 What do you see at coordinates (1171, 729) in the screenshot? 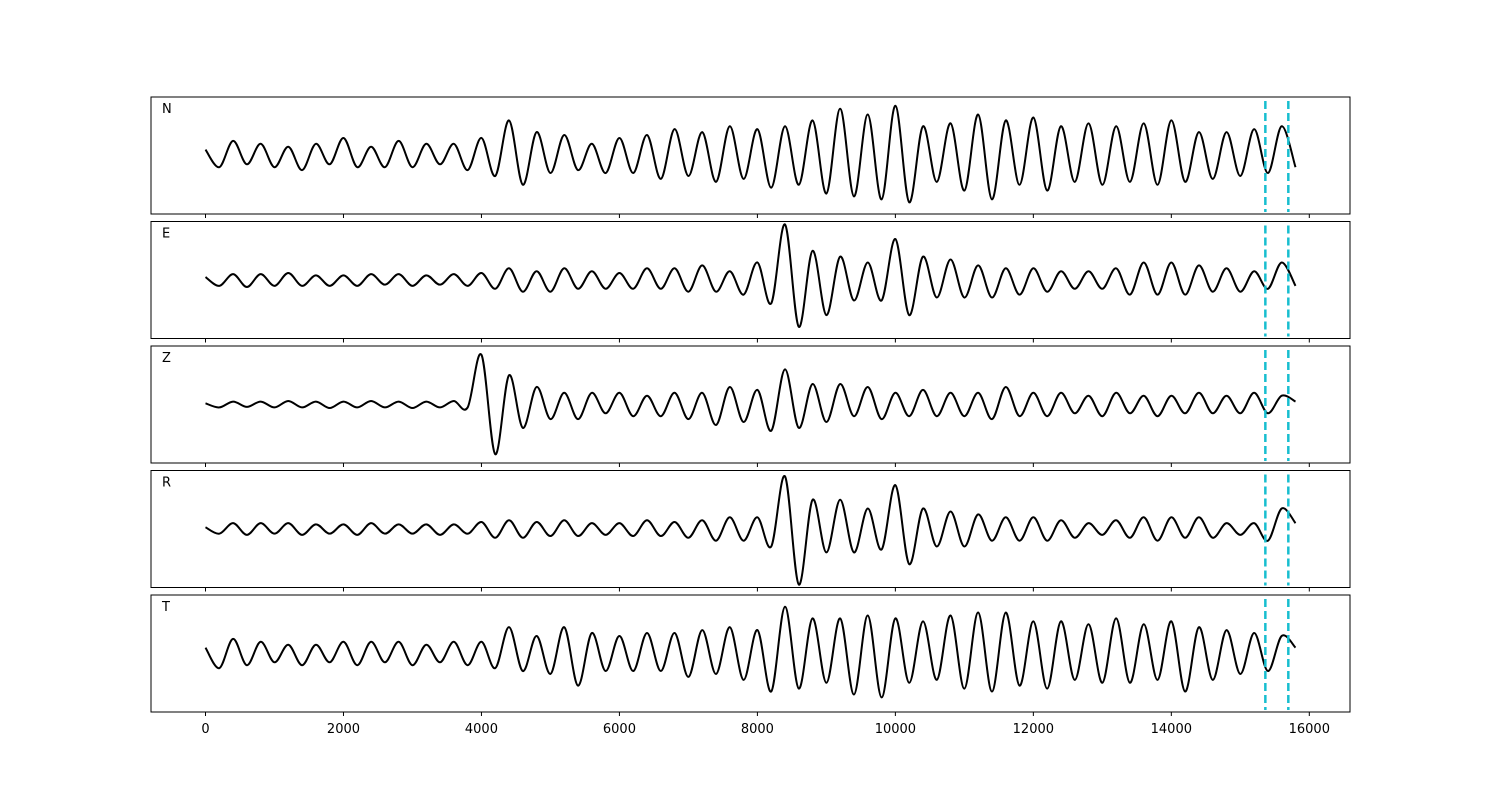
I see `x-tick-label: 14000` at bounding box center [1171, 729].